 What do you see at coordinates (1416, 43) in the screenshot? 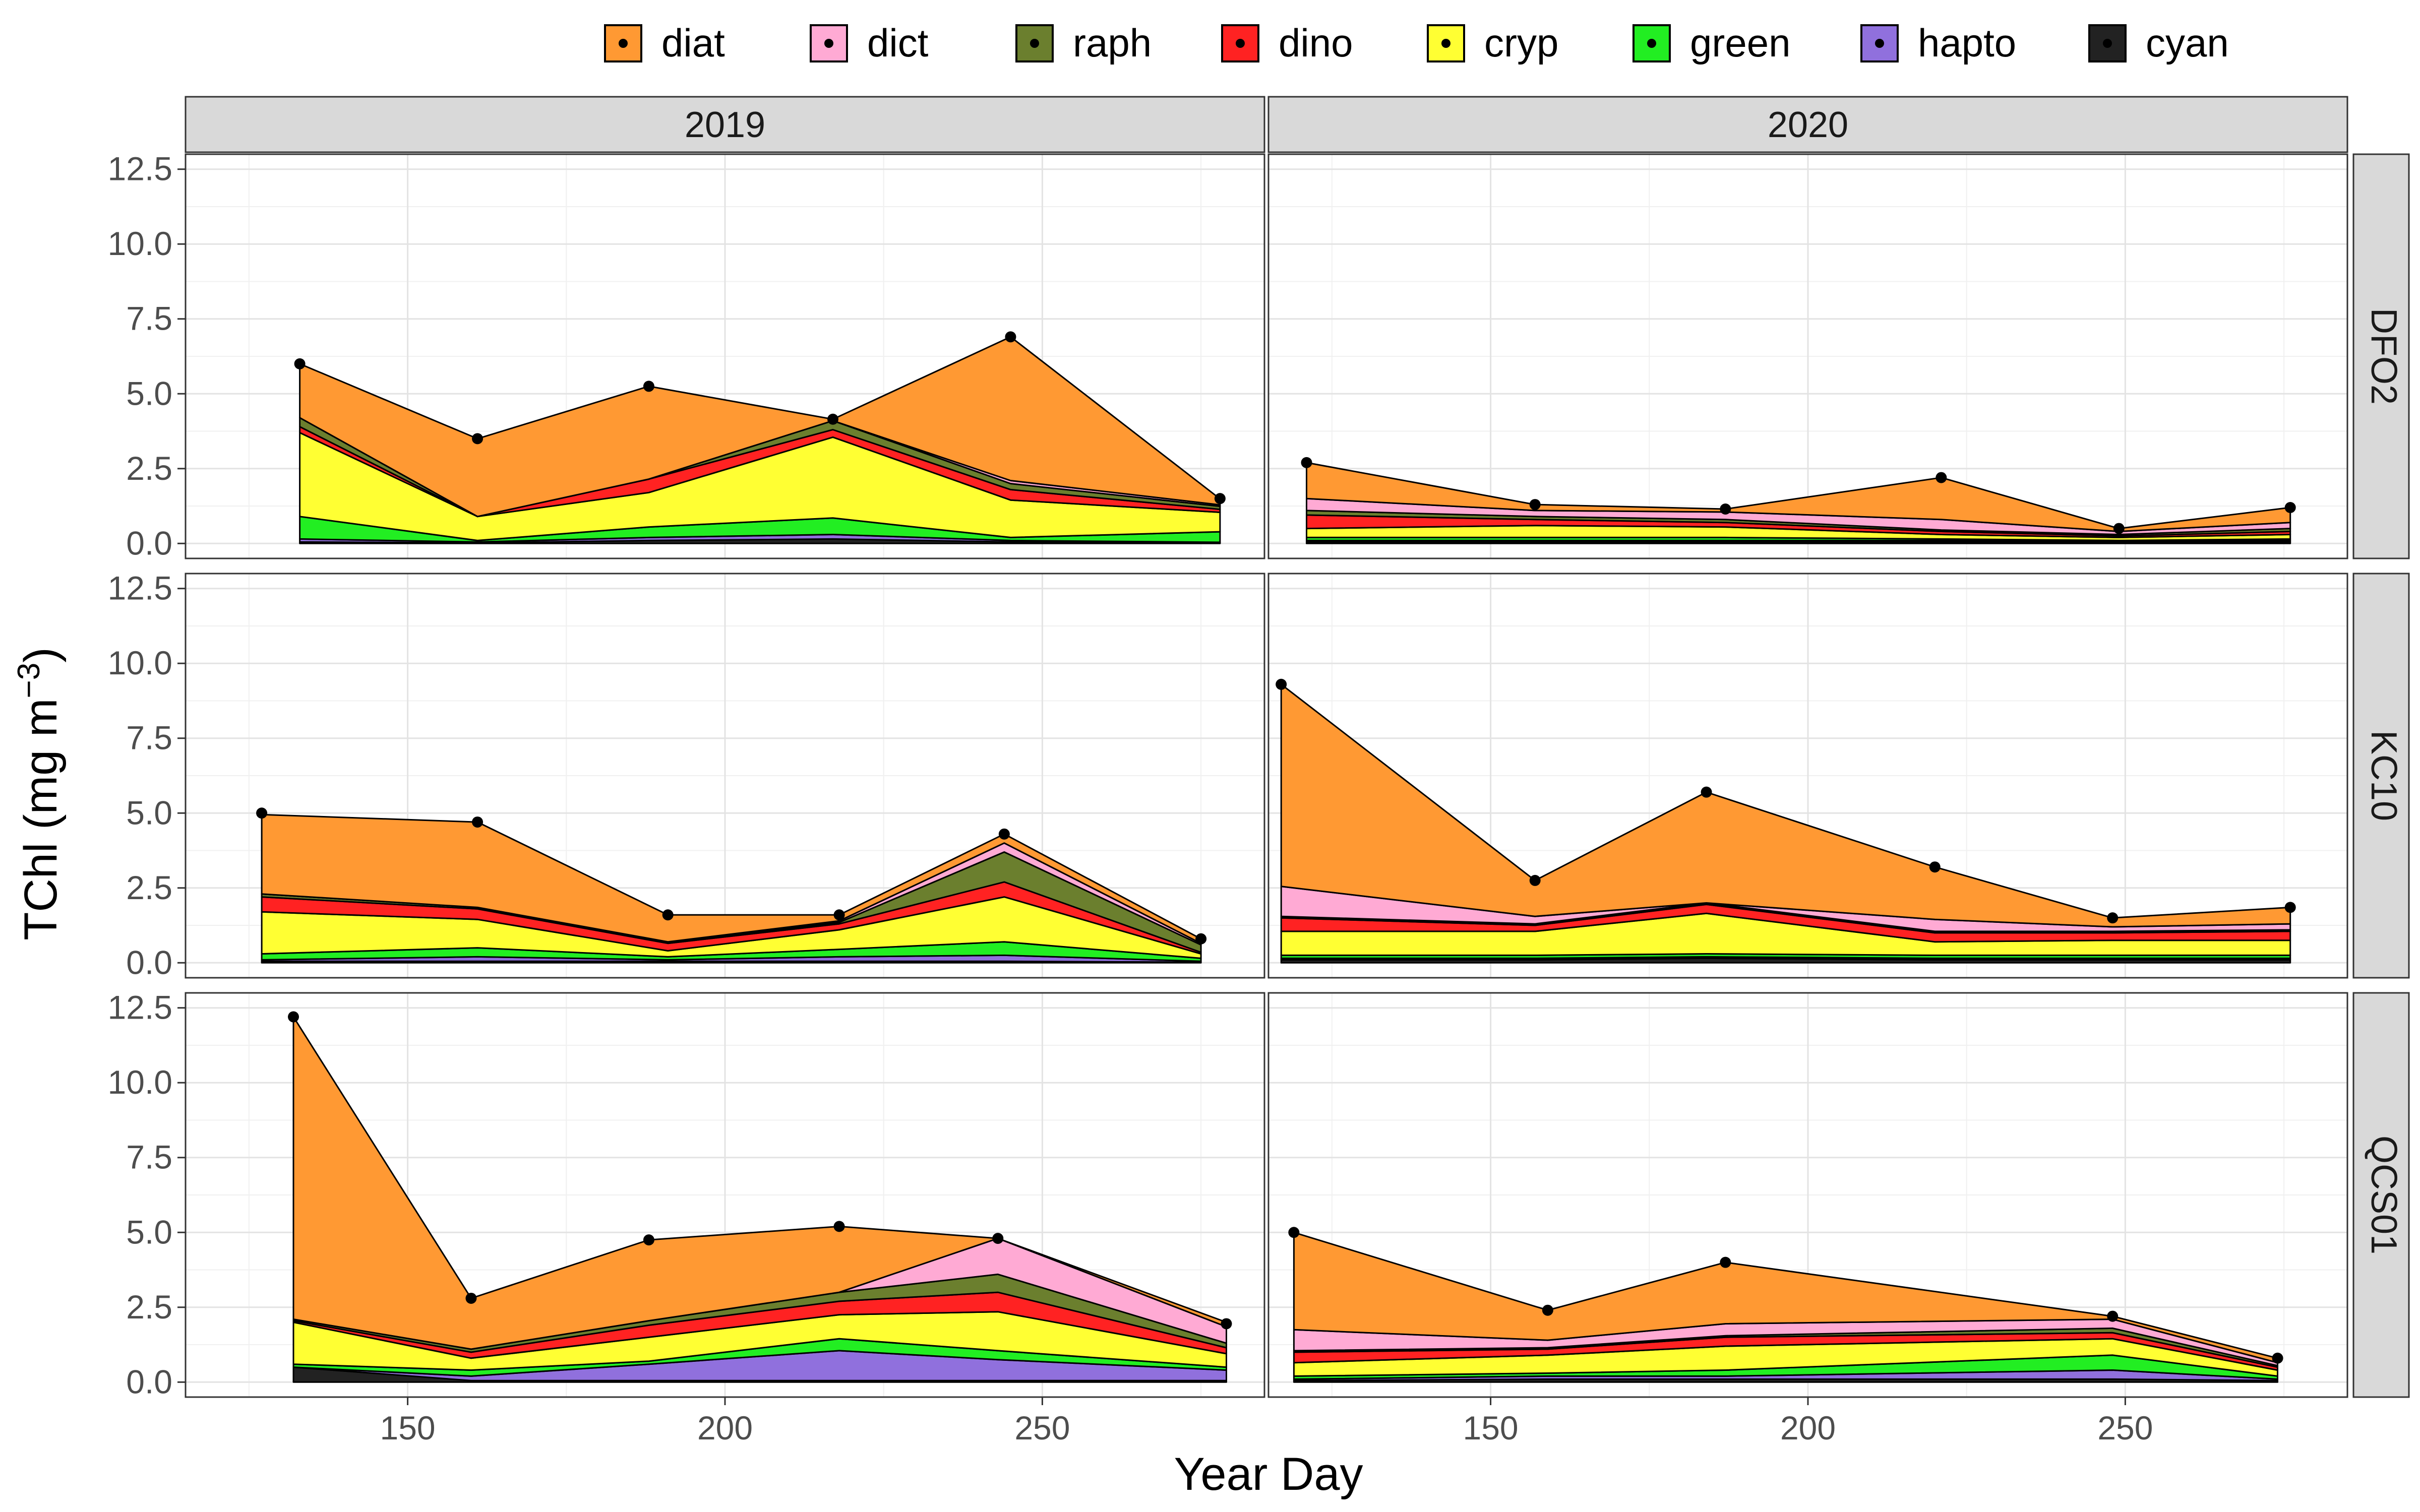
I see `legend: diat dict raph dino cryp green hapto cyan` at bounding box center [1416, 43].